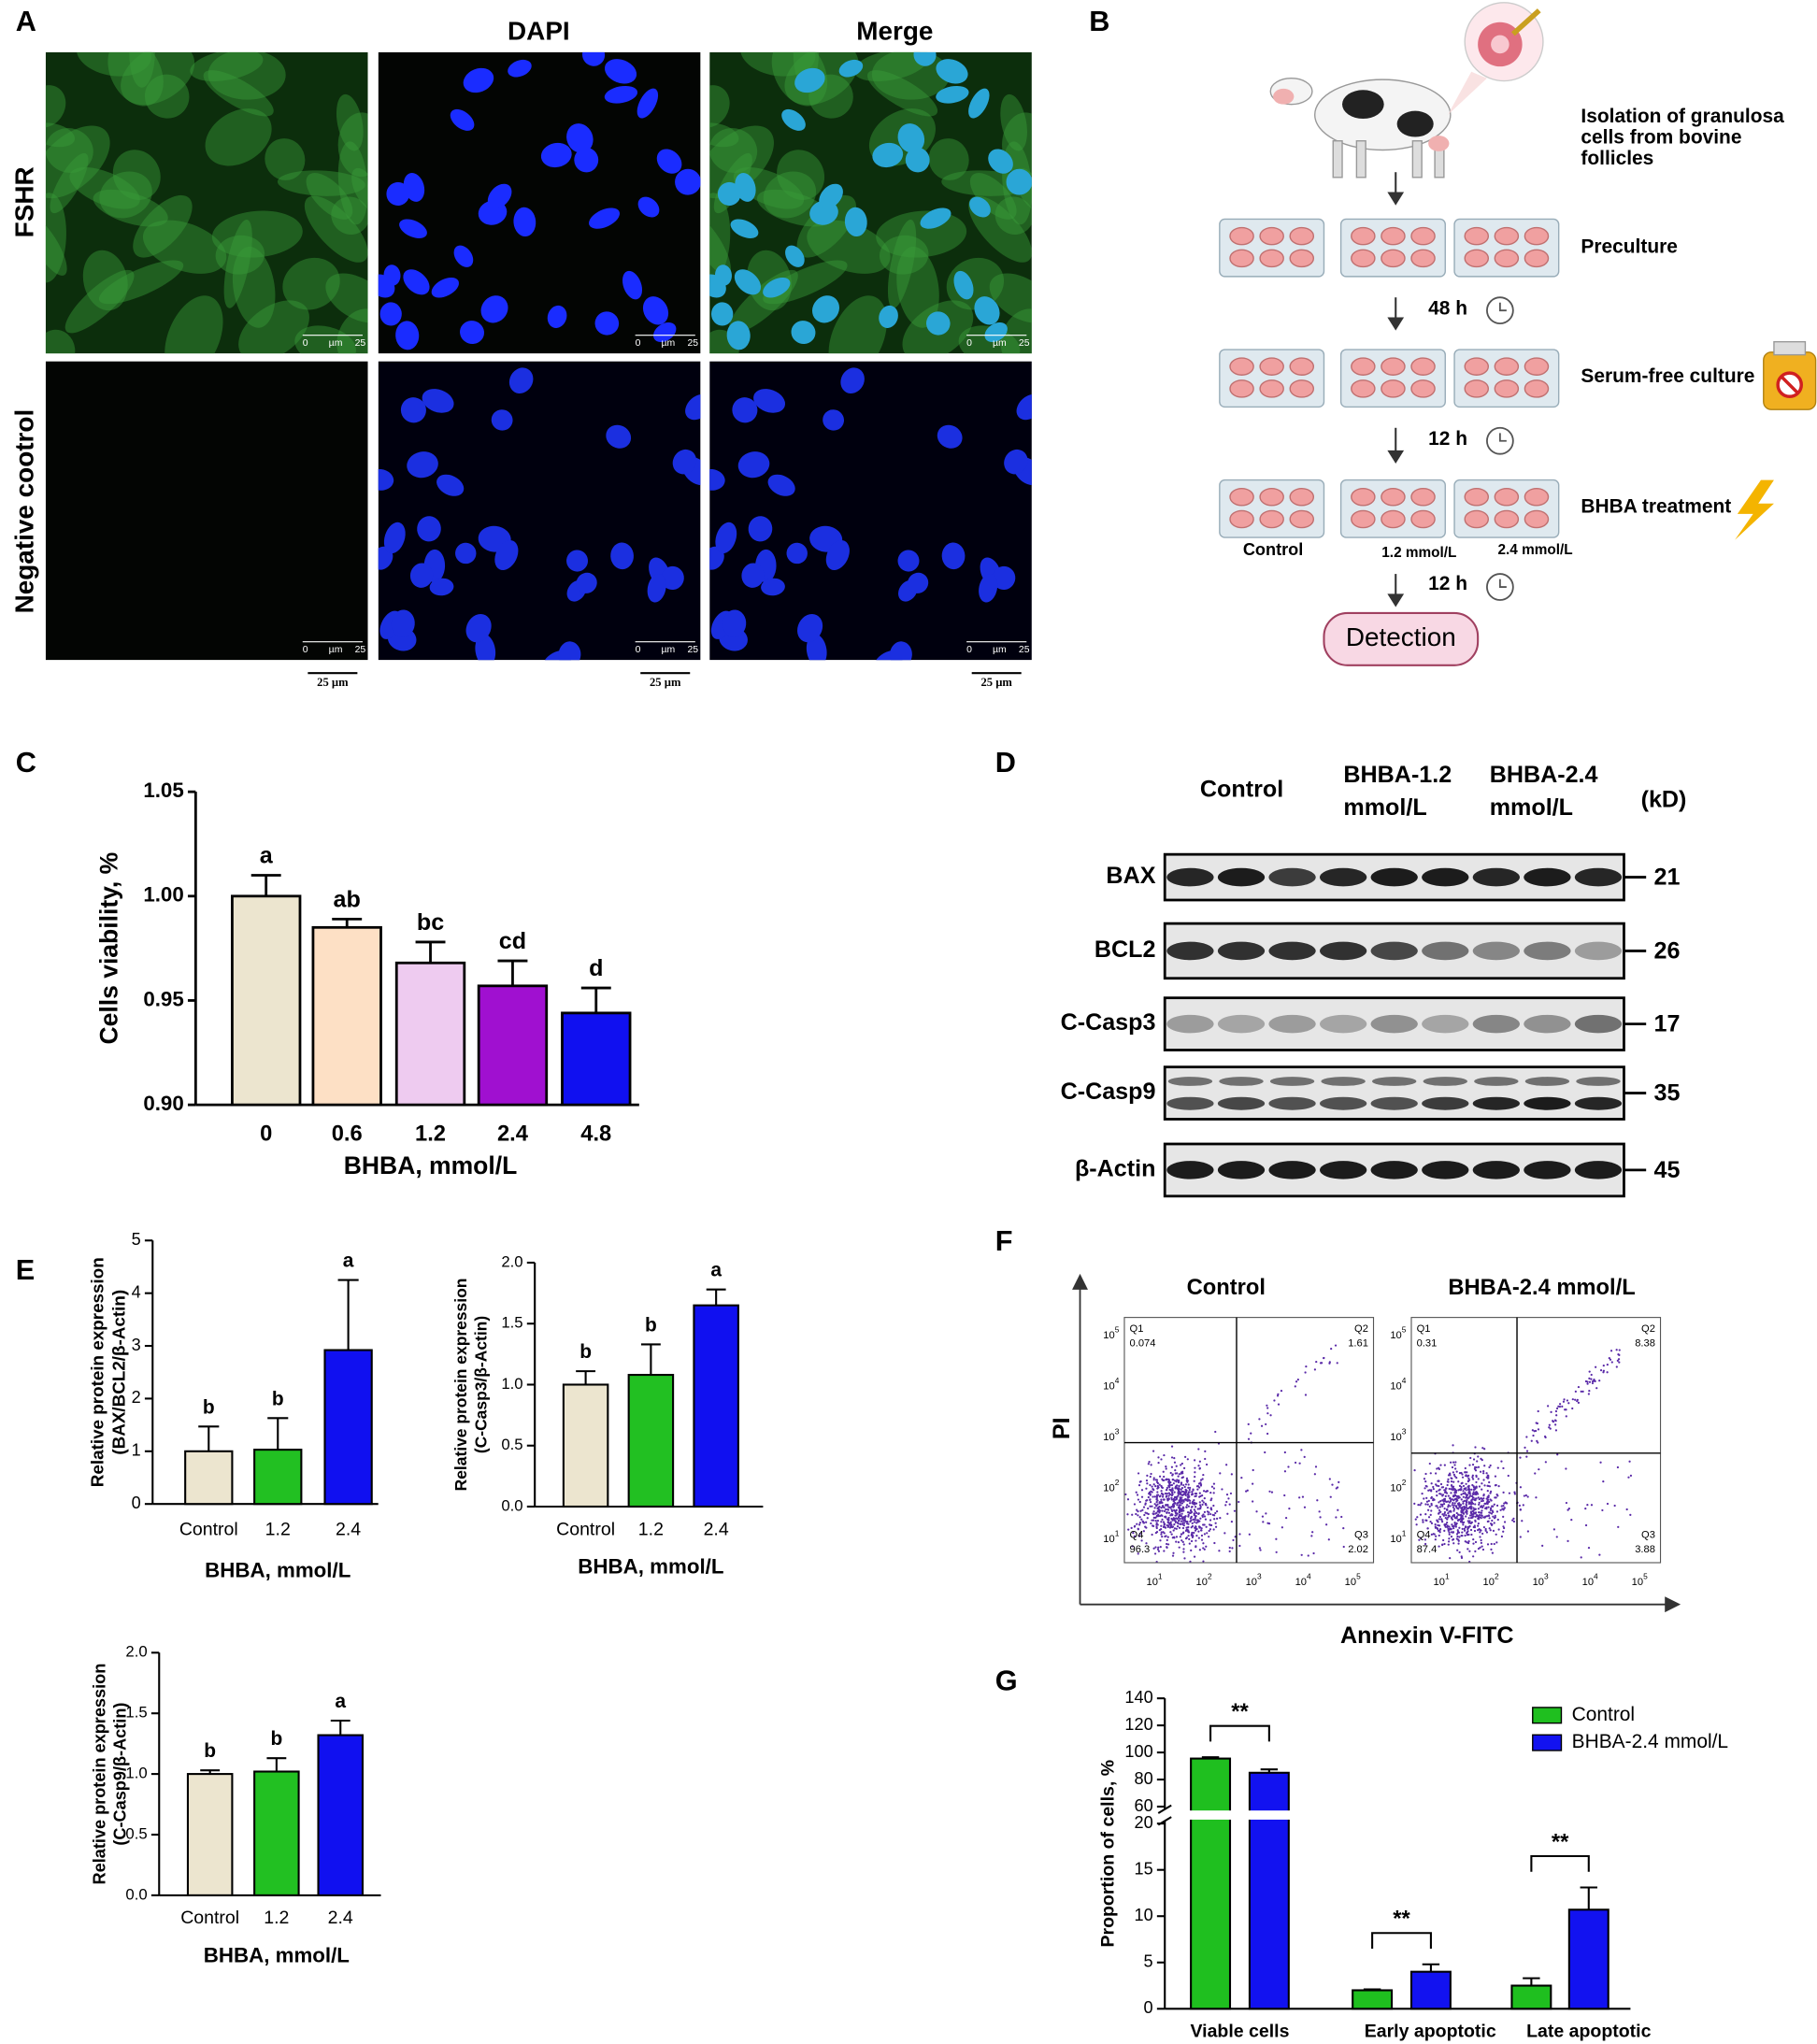  What do you see at coordinates (1210, 1576) in the screenshot?
I see `tick-exponent: 2` at bounding box center [1210, 1576].